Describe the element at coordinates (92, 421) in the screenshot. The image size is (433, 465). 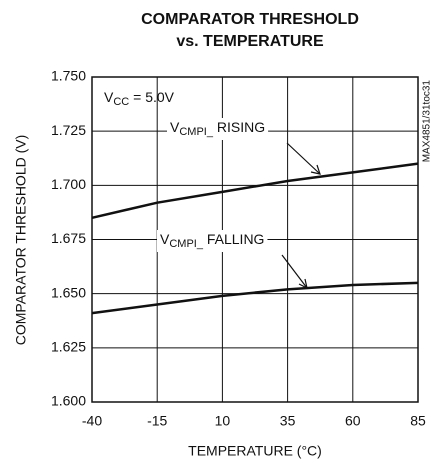
I see `x-tick-label: -40` at that location.